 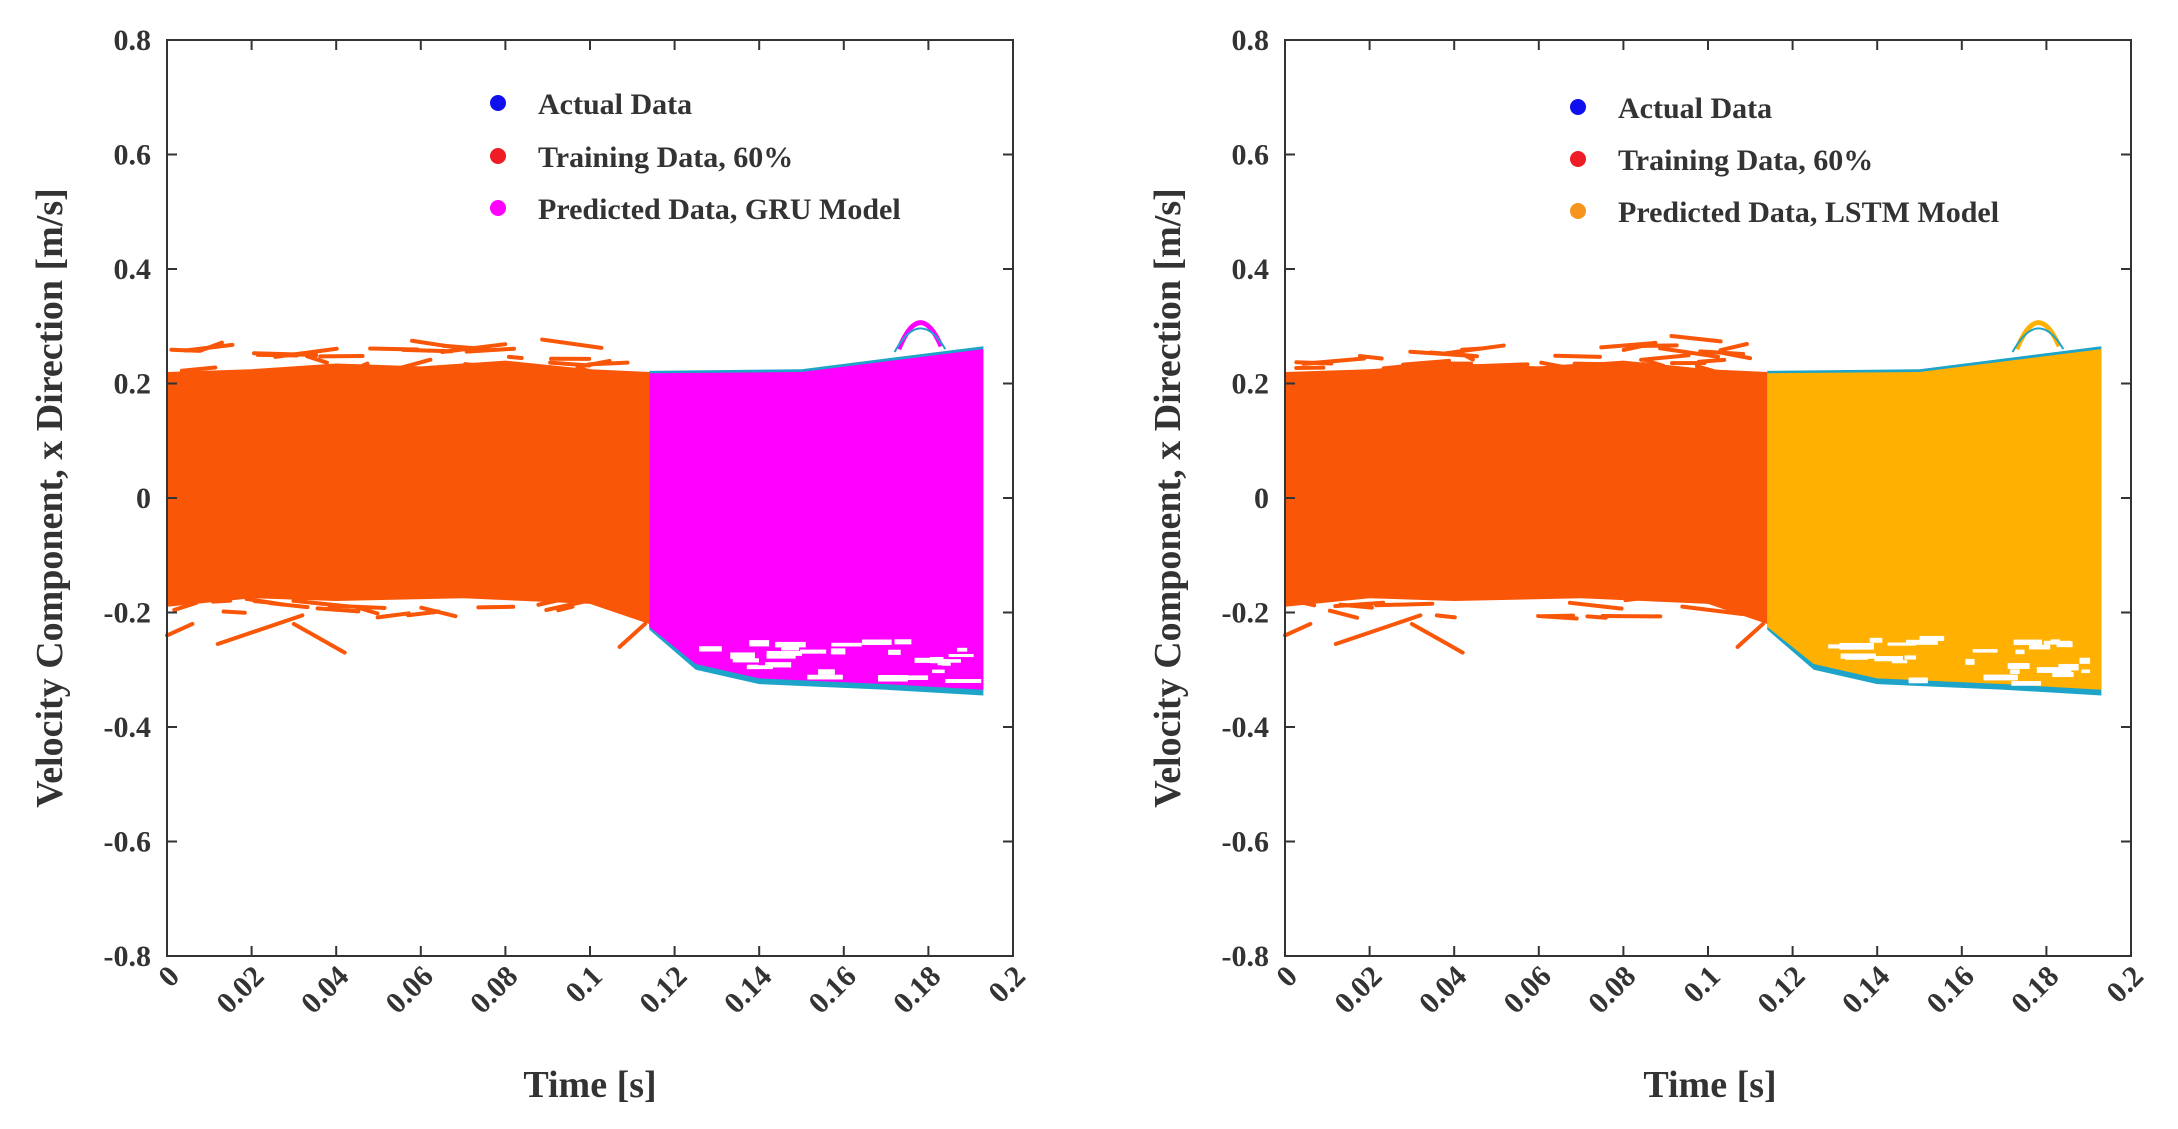 I want to click on right-legend-marker-training, so click(x=1578, y=159).